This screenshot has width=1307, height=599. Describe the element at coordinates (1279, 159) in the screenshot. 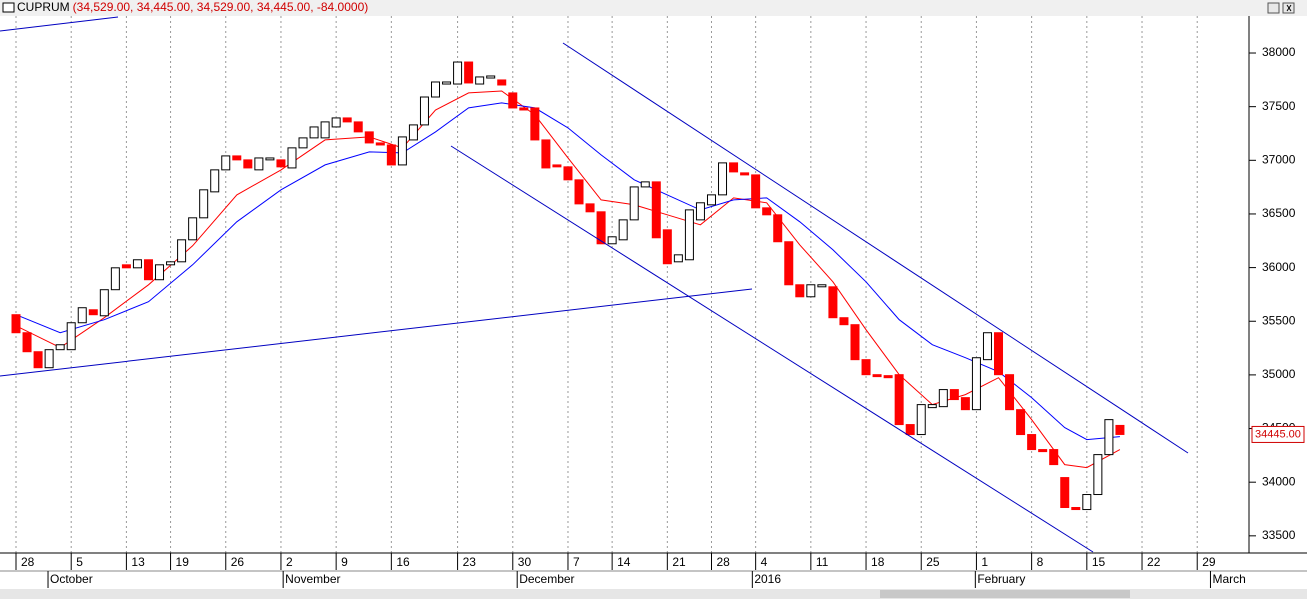

I see `y-tick-label: 37000` at that location.